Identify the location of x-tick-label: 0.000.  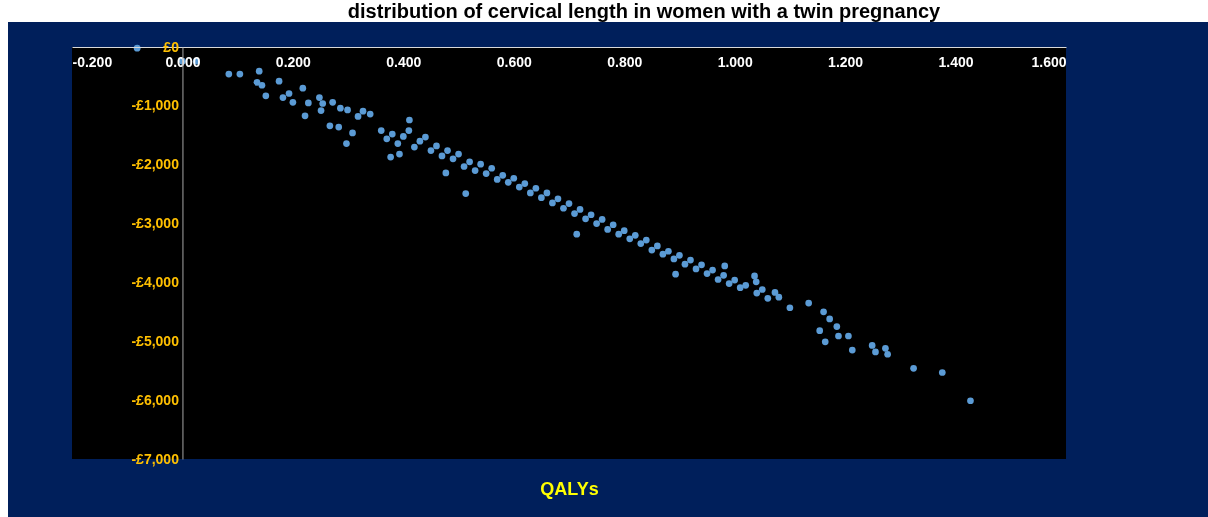
(183, 61).